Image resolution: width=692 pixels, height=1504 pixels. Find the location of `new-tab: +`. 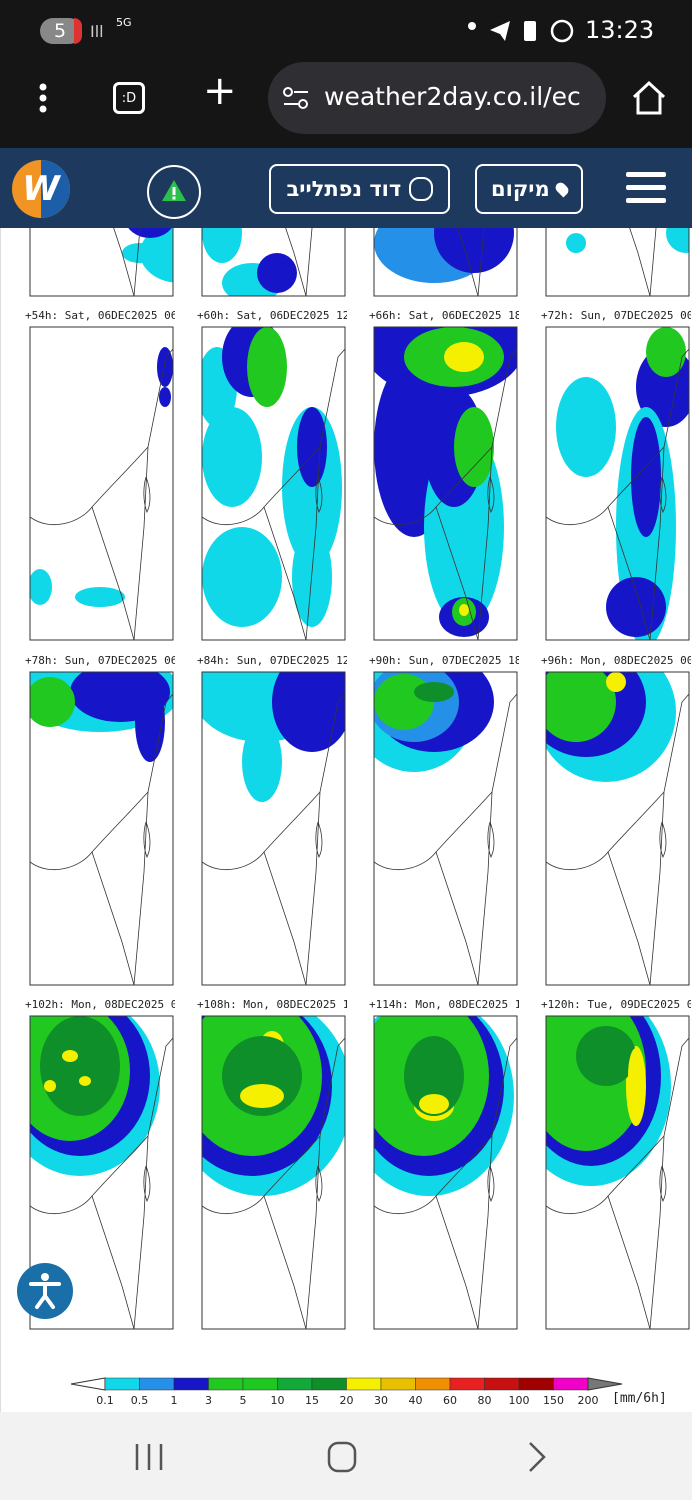

new-tab: + is located at coordinates (220, 91).